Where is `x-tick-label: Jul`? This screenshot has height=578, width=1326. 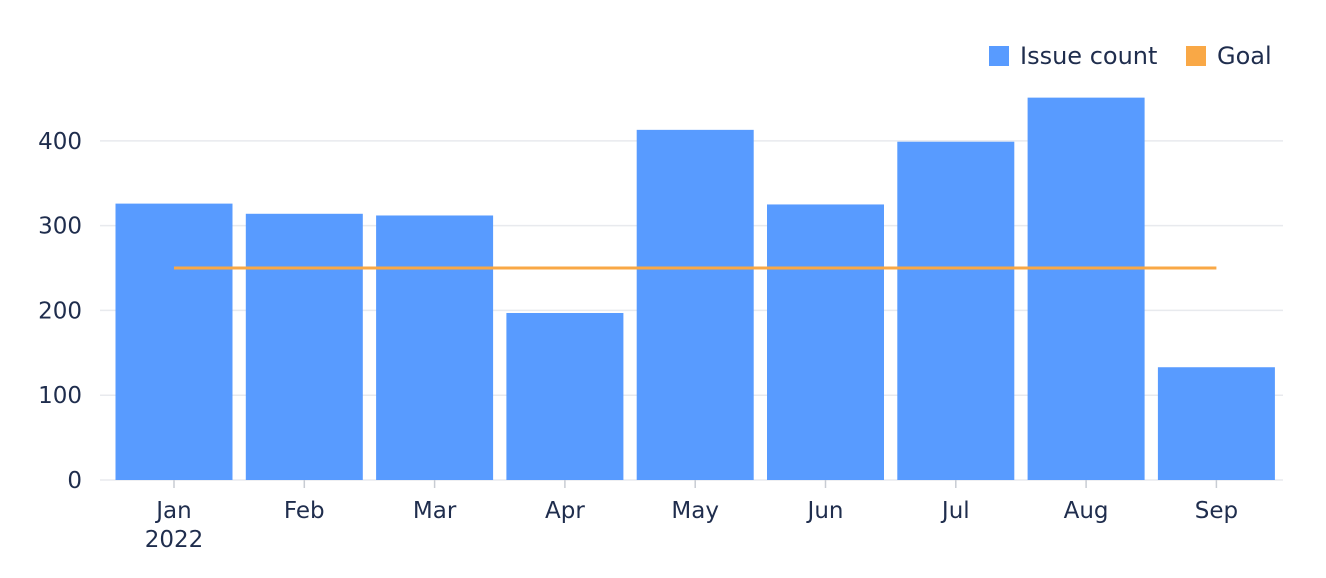
x-tick-label: Jul is located at coordinates (955, 511).